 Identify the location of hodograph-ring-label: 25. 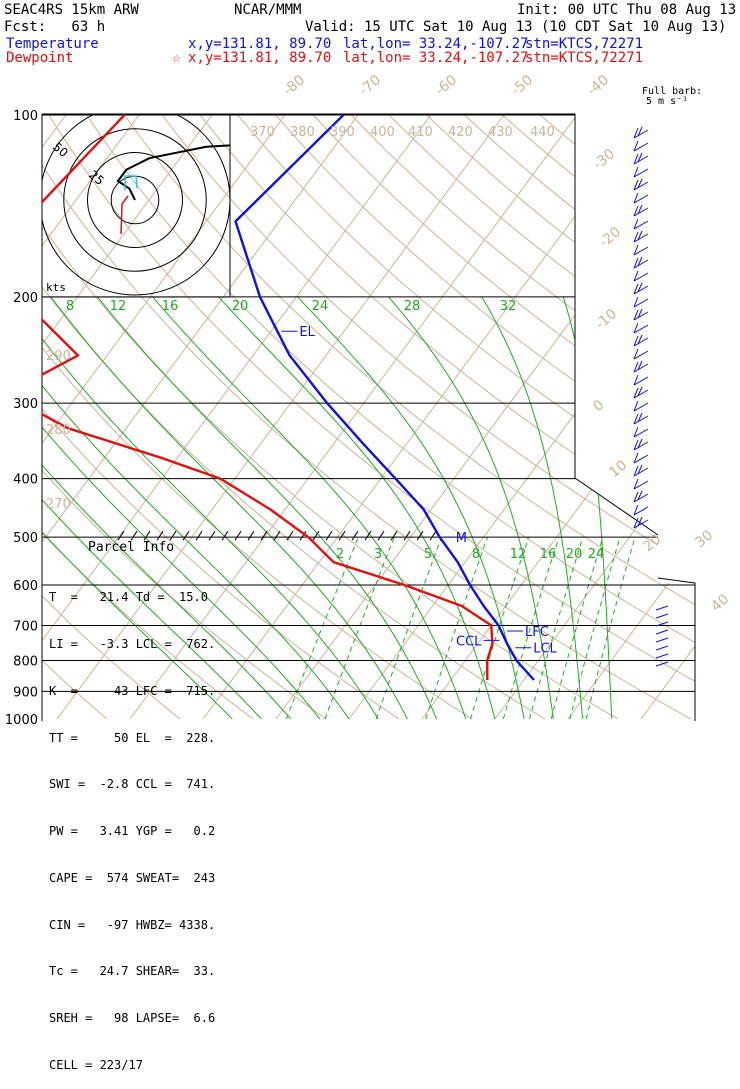
(96, 178).